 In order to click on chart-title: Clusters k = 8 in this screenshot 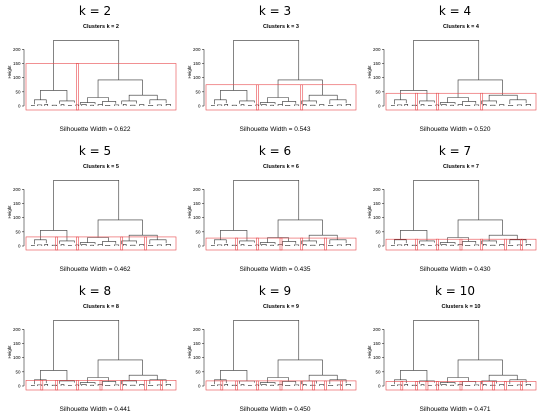, I will do `click(101, 307)`.